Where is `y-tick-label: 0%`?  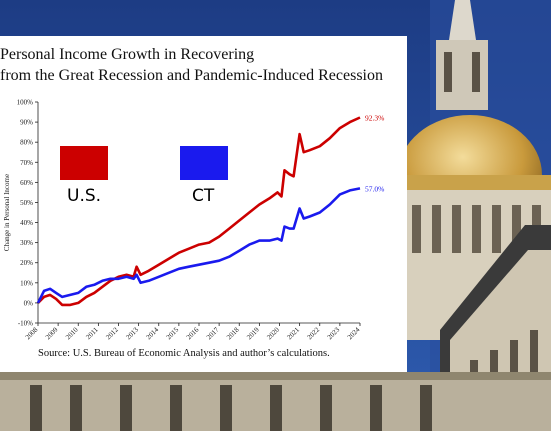
y-tick-label: 0% is located at coordinates (29, 303).